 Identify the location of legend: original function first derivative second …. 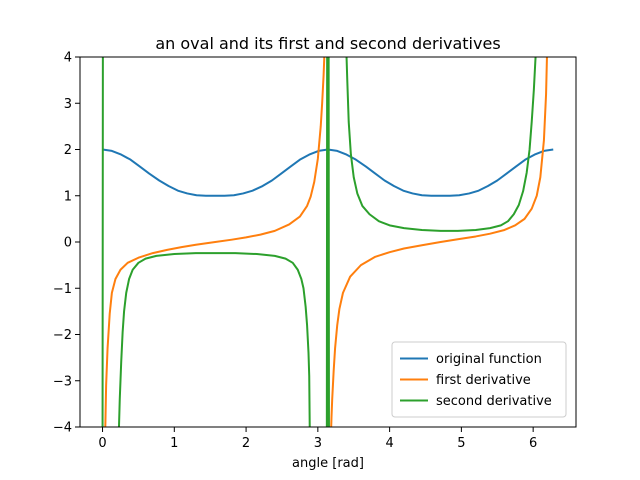
(479, 379).